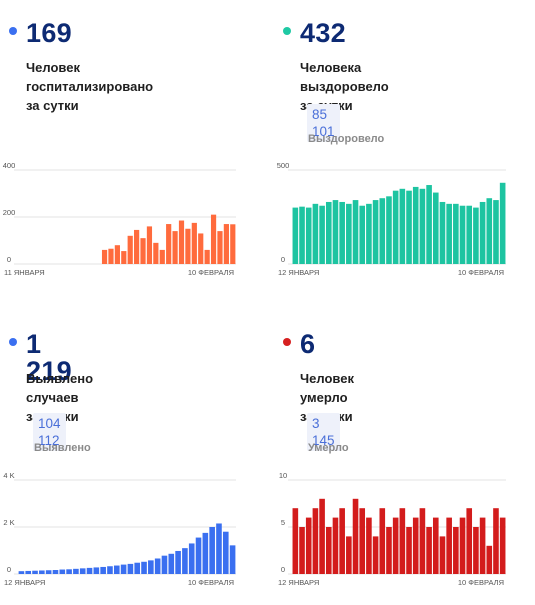  Describe the element at coordinates (323, 33) in the screenshot. I see `recovered-value: 432` at that location.